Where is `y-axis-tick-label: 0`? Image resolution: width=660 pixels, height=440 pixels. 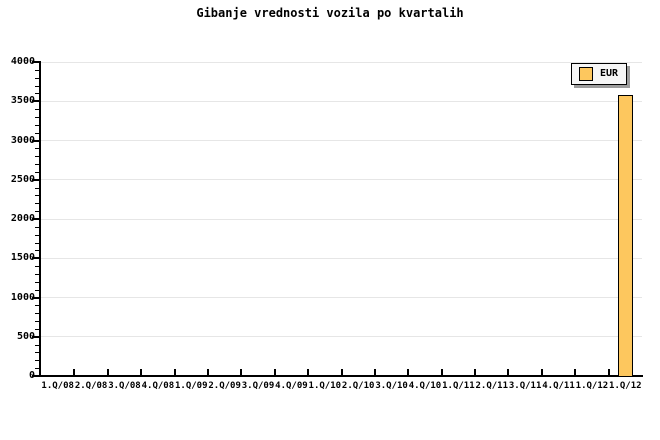 y-axis-tick-label: 0 is located at coordinates (31, 375).